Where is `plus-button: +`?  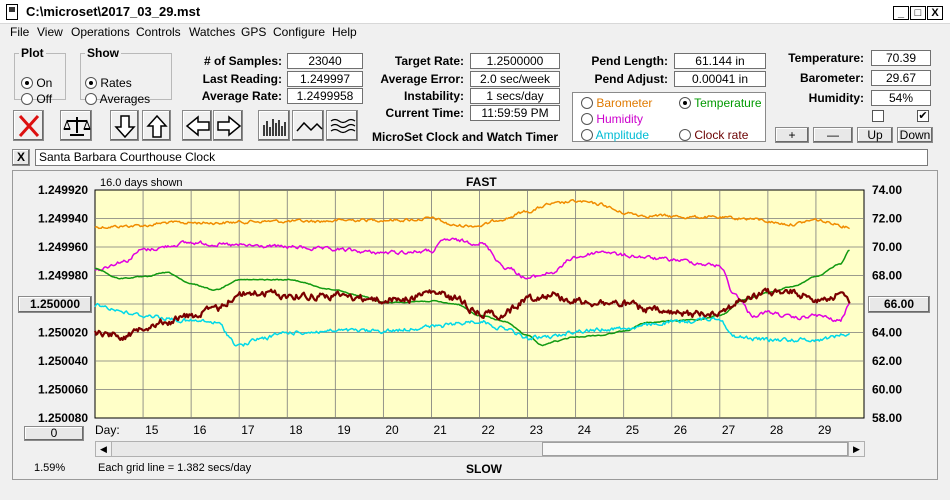
plus-button: + is located at coordinates (792, 135).